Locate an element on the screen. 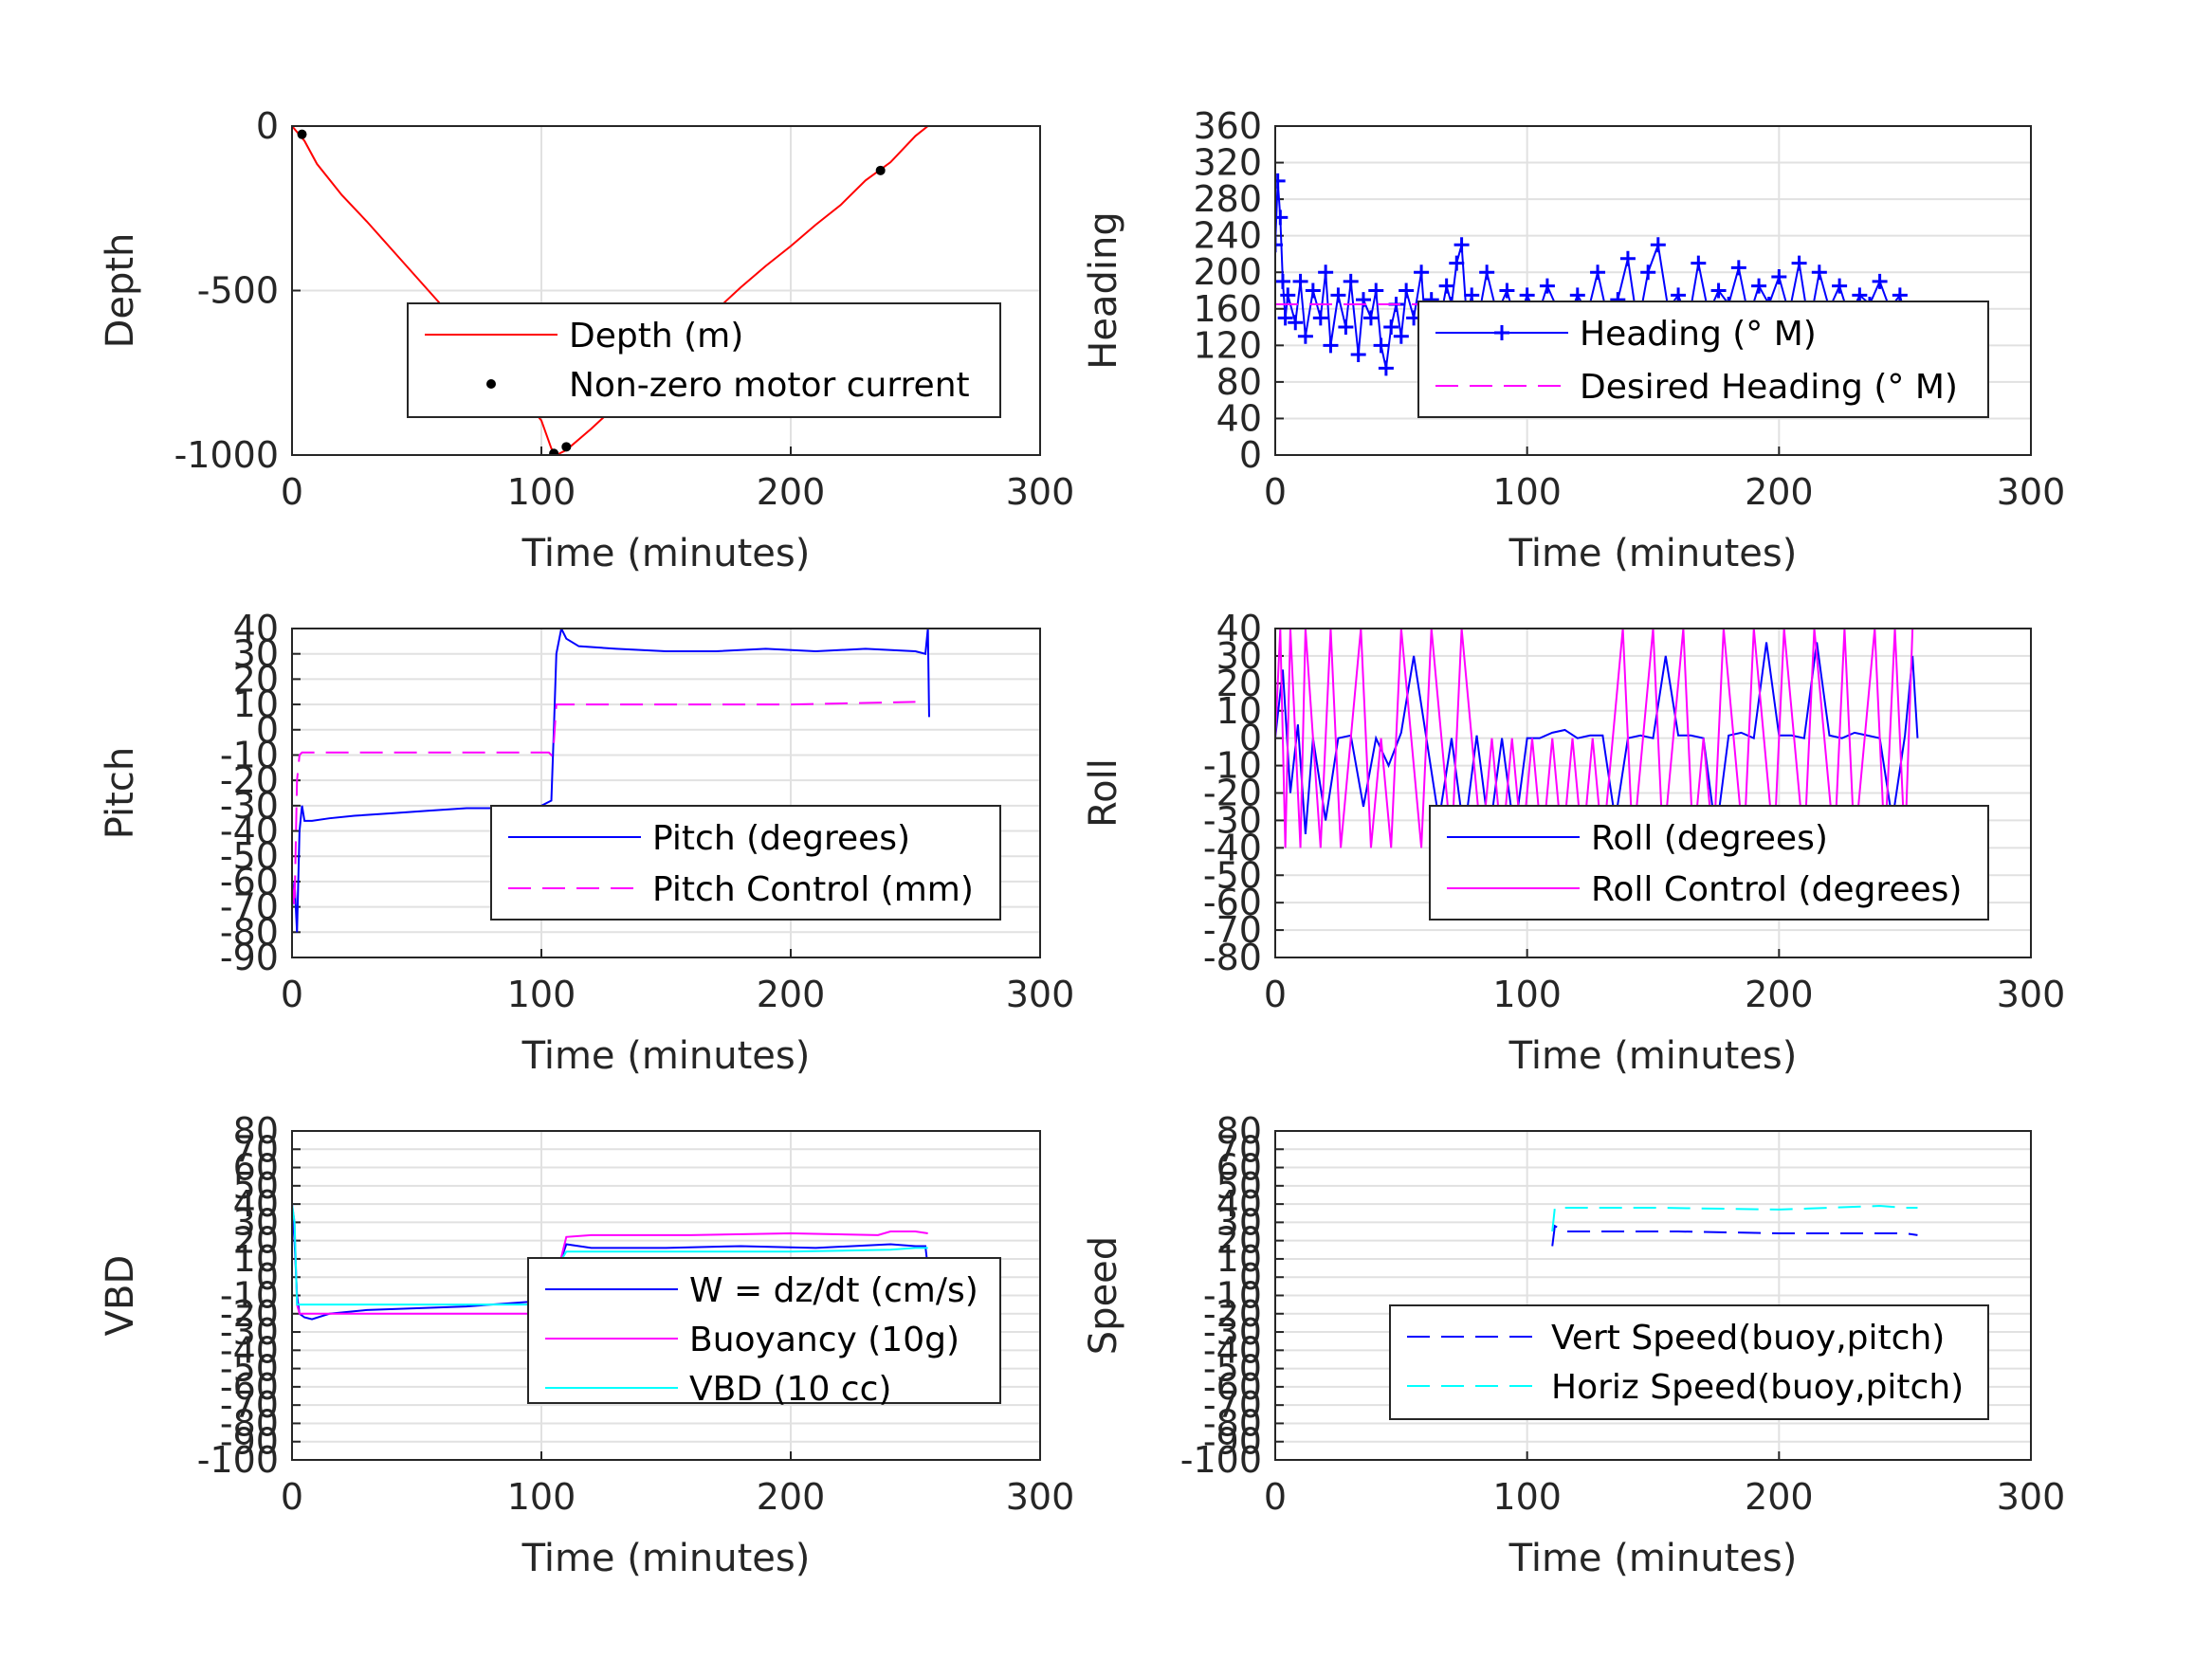 This screenshot has height=1659, width=2212. legend-heading: Heading (° M) Desired Heading (° M) is located at coordinates (1703, 359).